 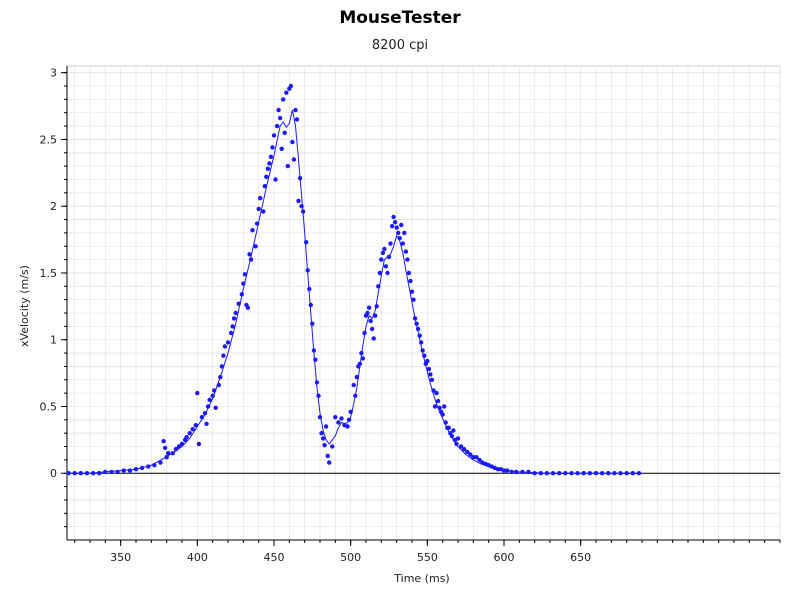 What do you see at coordinates (49, 406) in the screenshot?
I see `y-tick-label: 0.5` at bounding box center [49, 406].